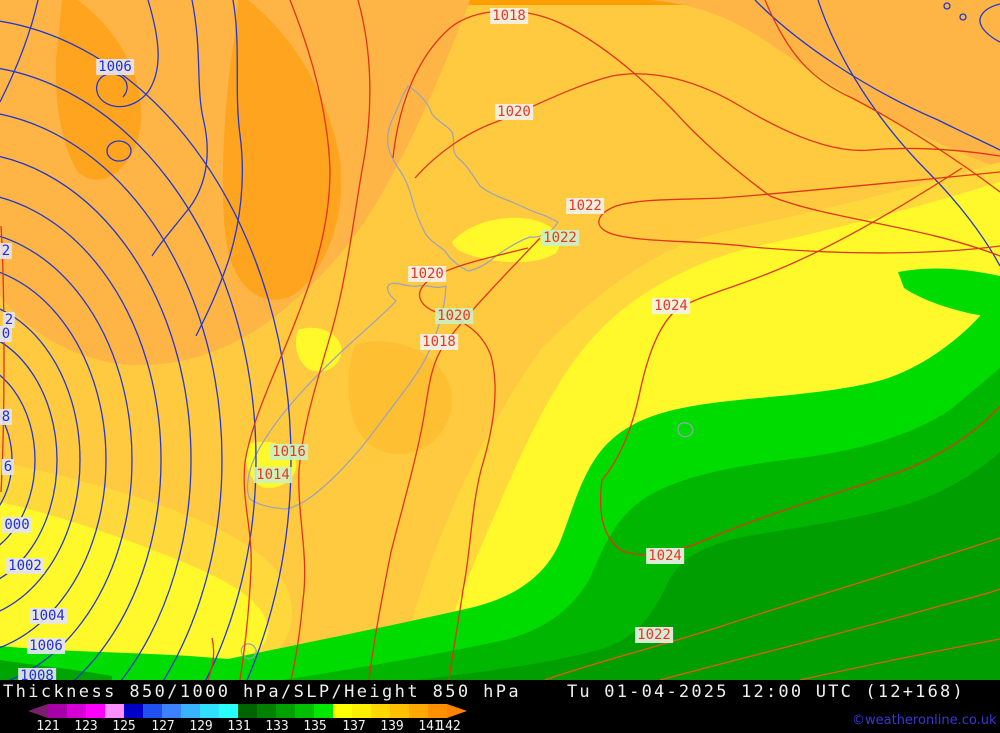 This screenshot has width=1000, height=733. I want to click on scale-value: 123, so click(86, 726).